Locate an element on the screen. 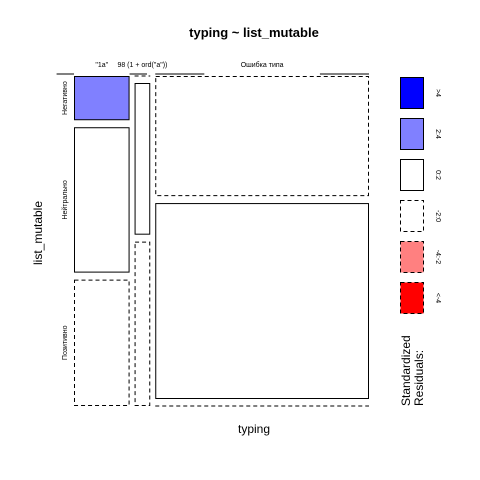 This screenshot has width=480, height=480. x-tick-label-2: 98 (1 + ord("a")) is located at coordinates (142, 65).